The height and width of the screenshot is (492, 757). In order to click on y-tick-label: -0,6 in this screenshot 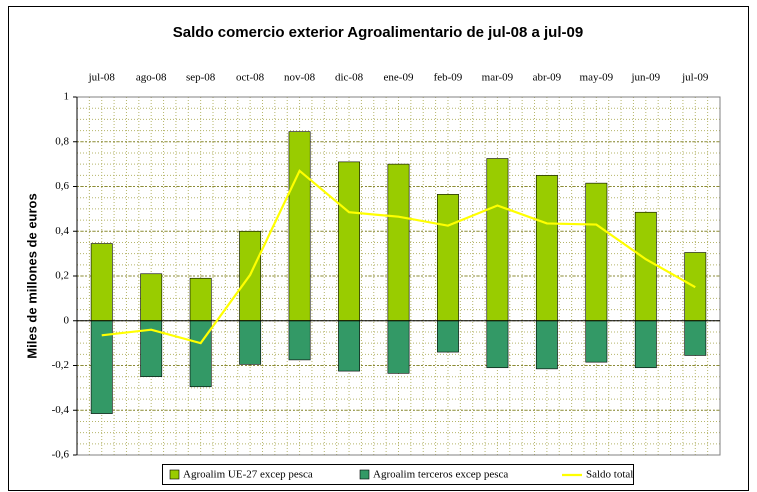, I will do `click(61, 455)`.